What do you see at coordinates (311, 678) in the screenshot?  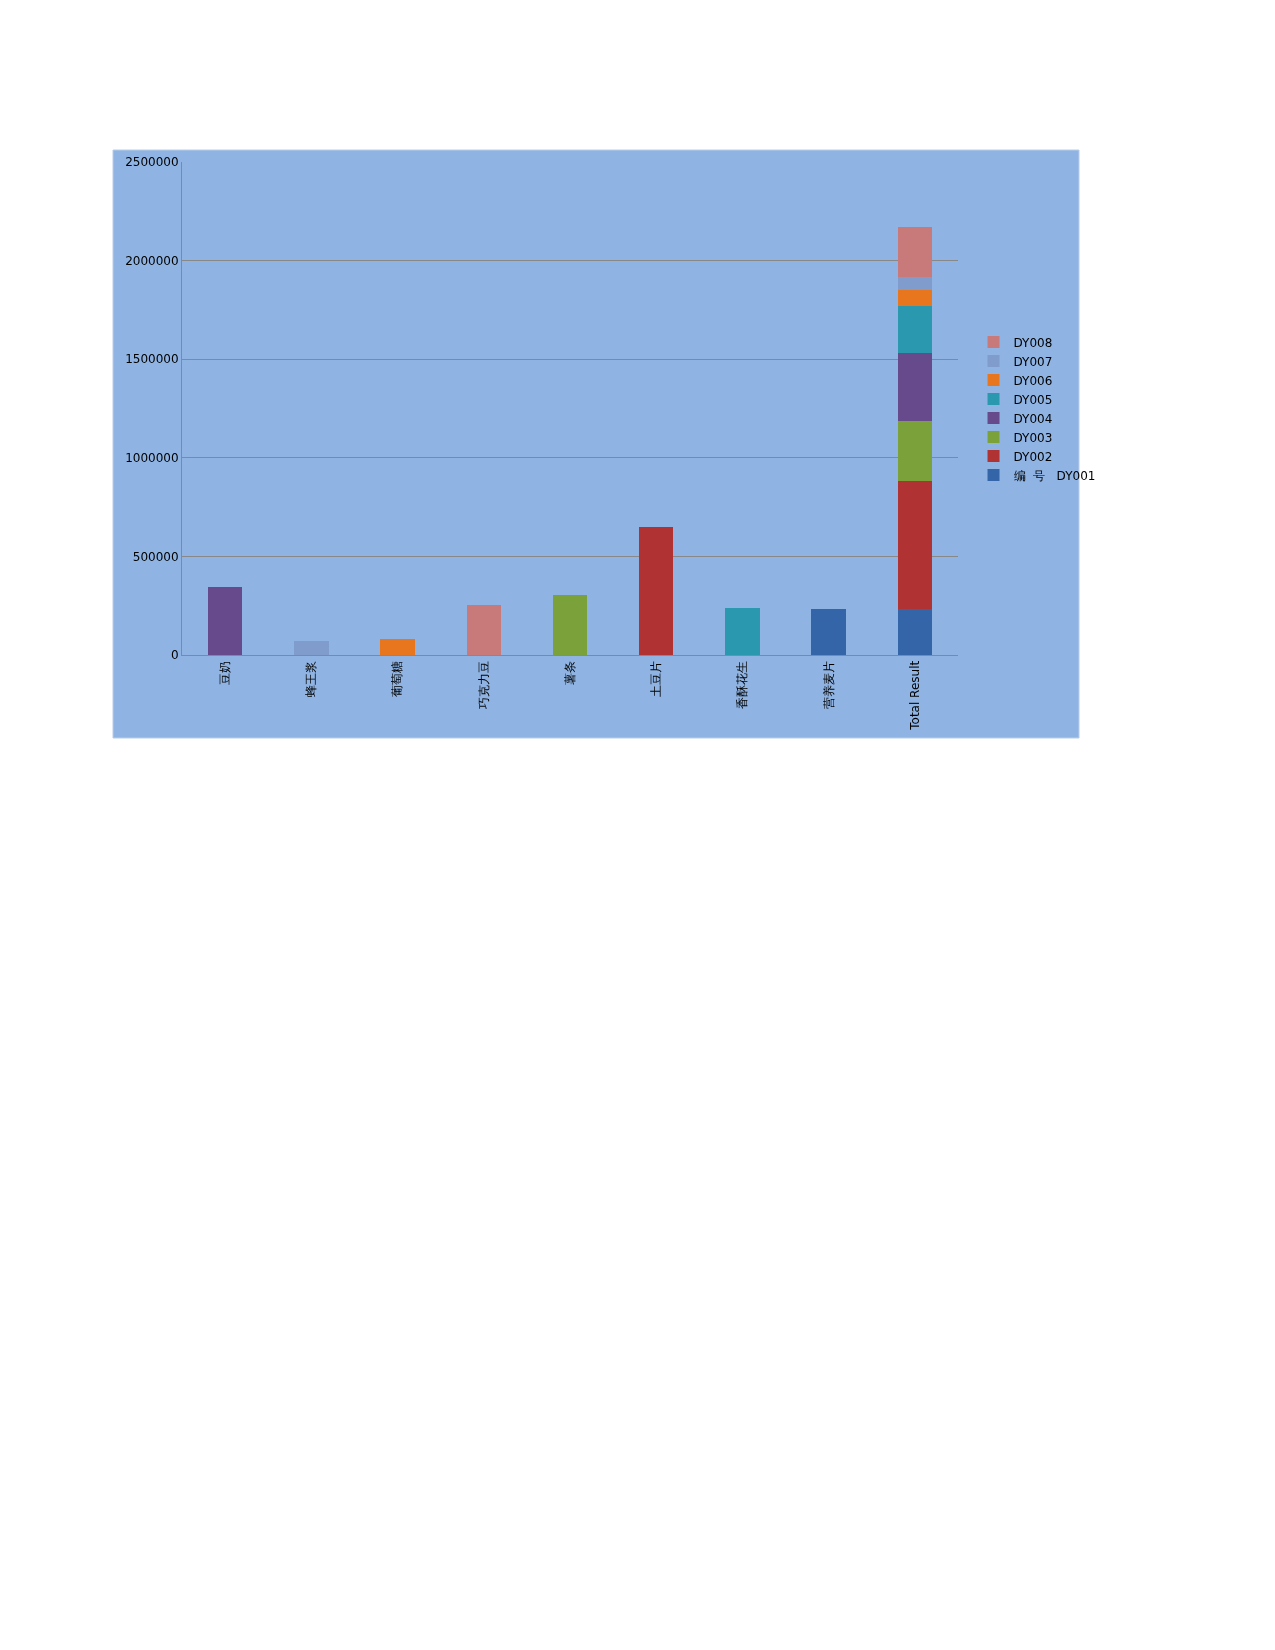 I see `x-tick-label: 蜂王浆` at bounding box center [311, 678].